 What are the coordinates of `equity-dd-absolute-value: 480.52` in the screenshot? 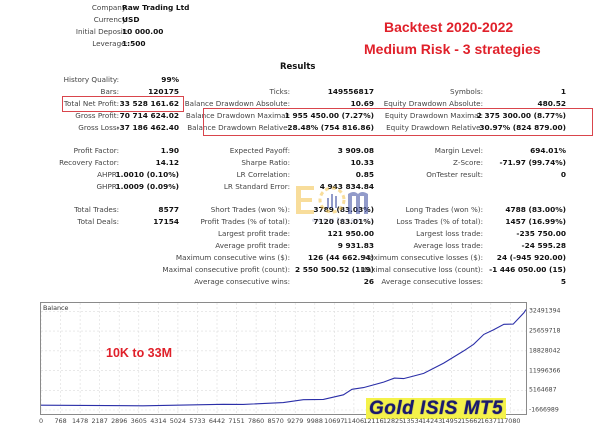 It's located at (551, 103).